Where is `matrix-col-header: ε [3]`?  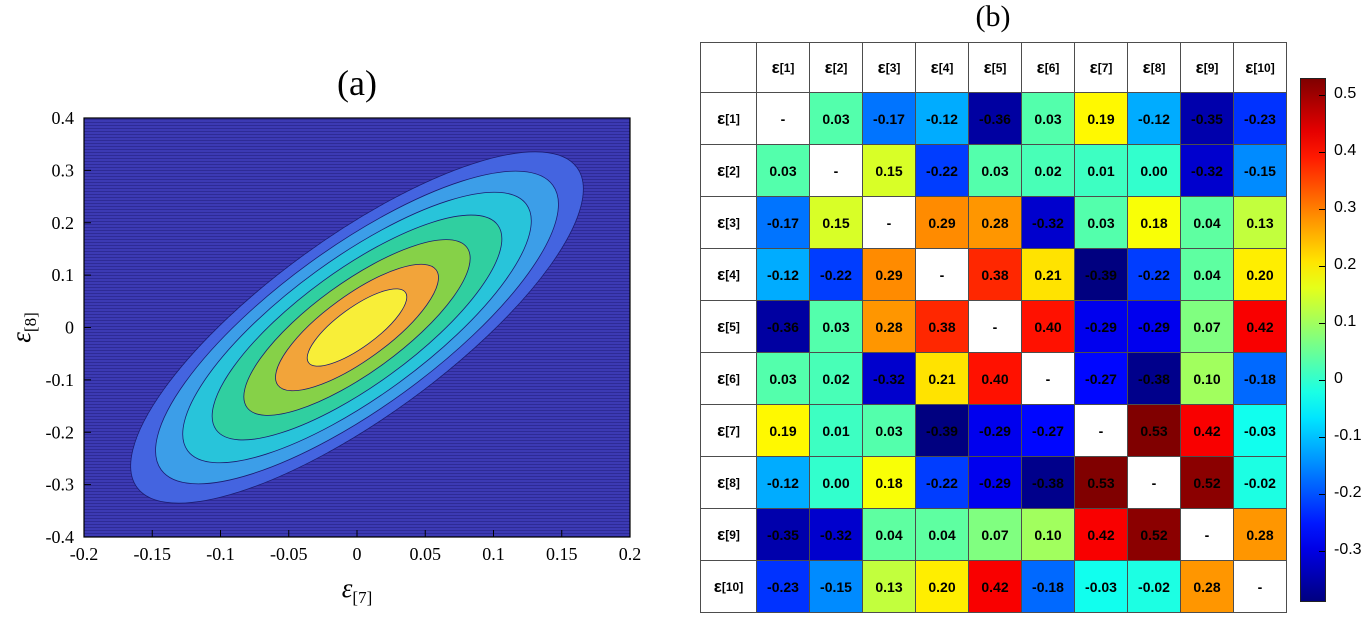
matrix-col-header: ε [3] is located at coordinates (889, 68).